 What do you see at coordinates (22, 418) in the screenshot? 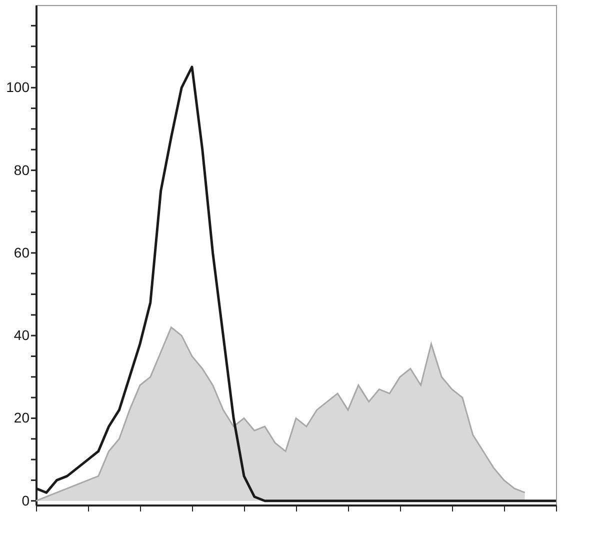
I see `y-tick-label: 20` at bounding box center [22, 418].